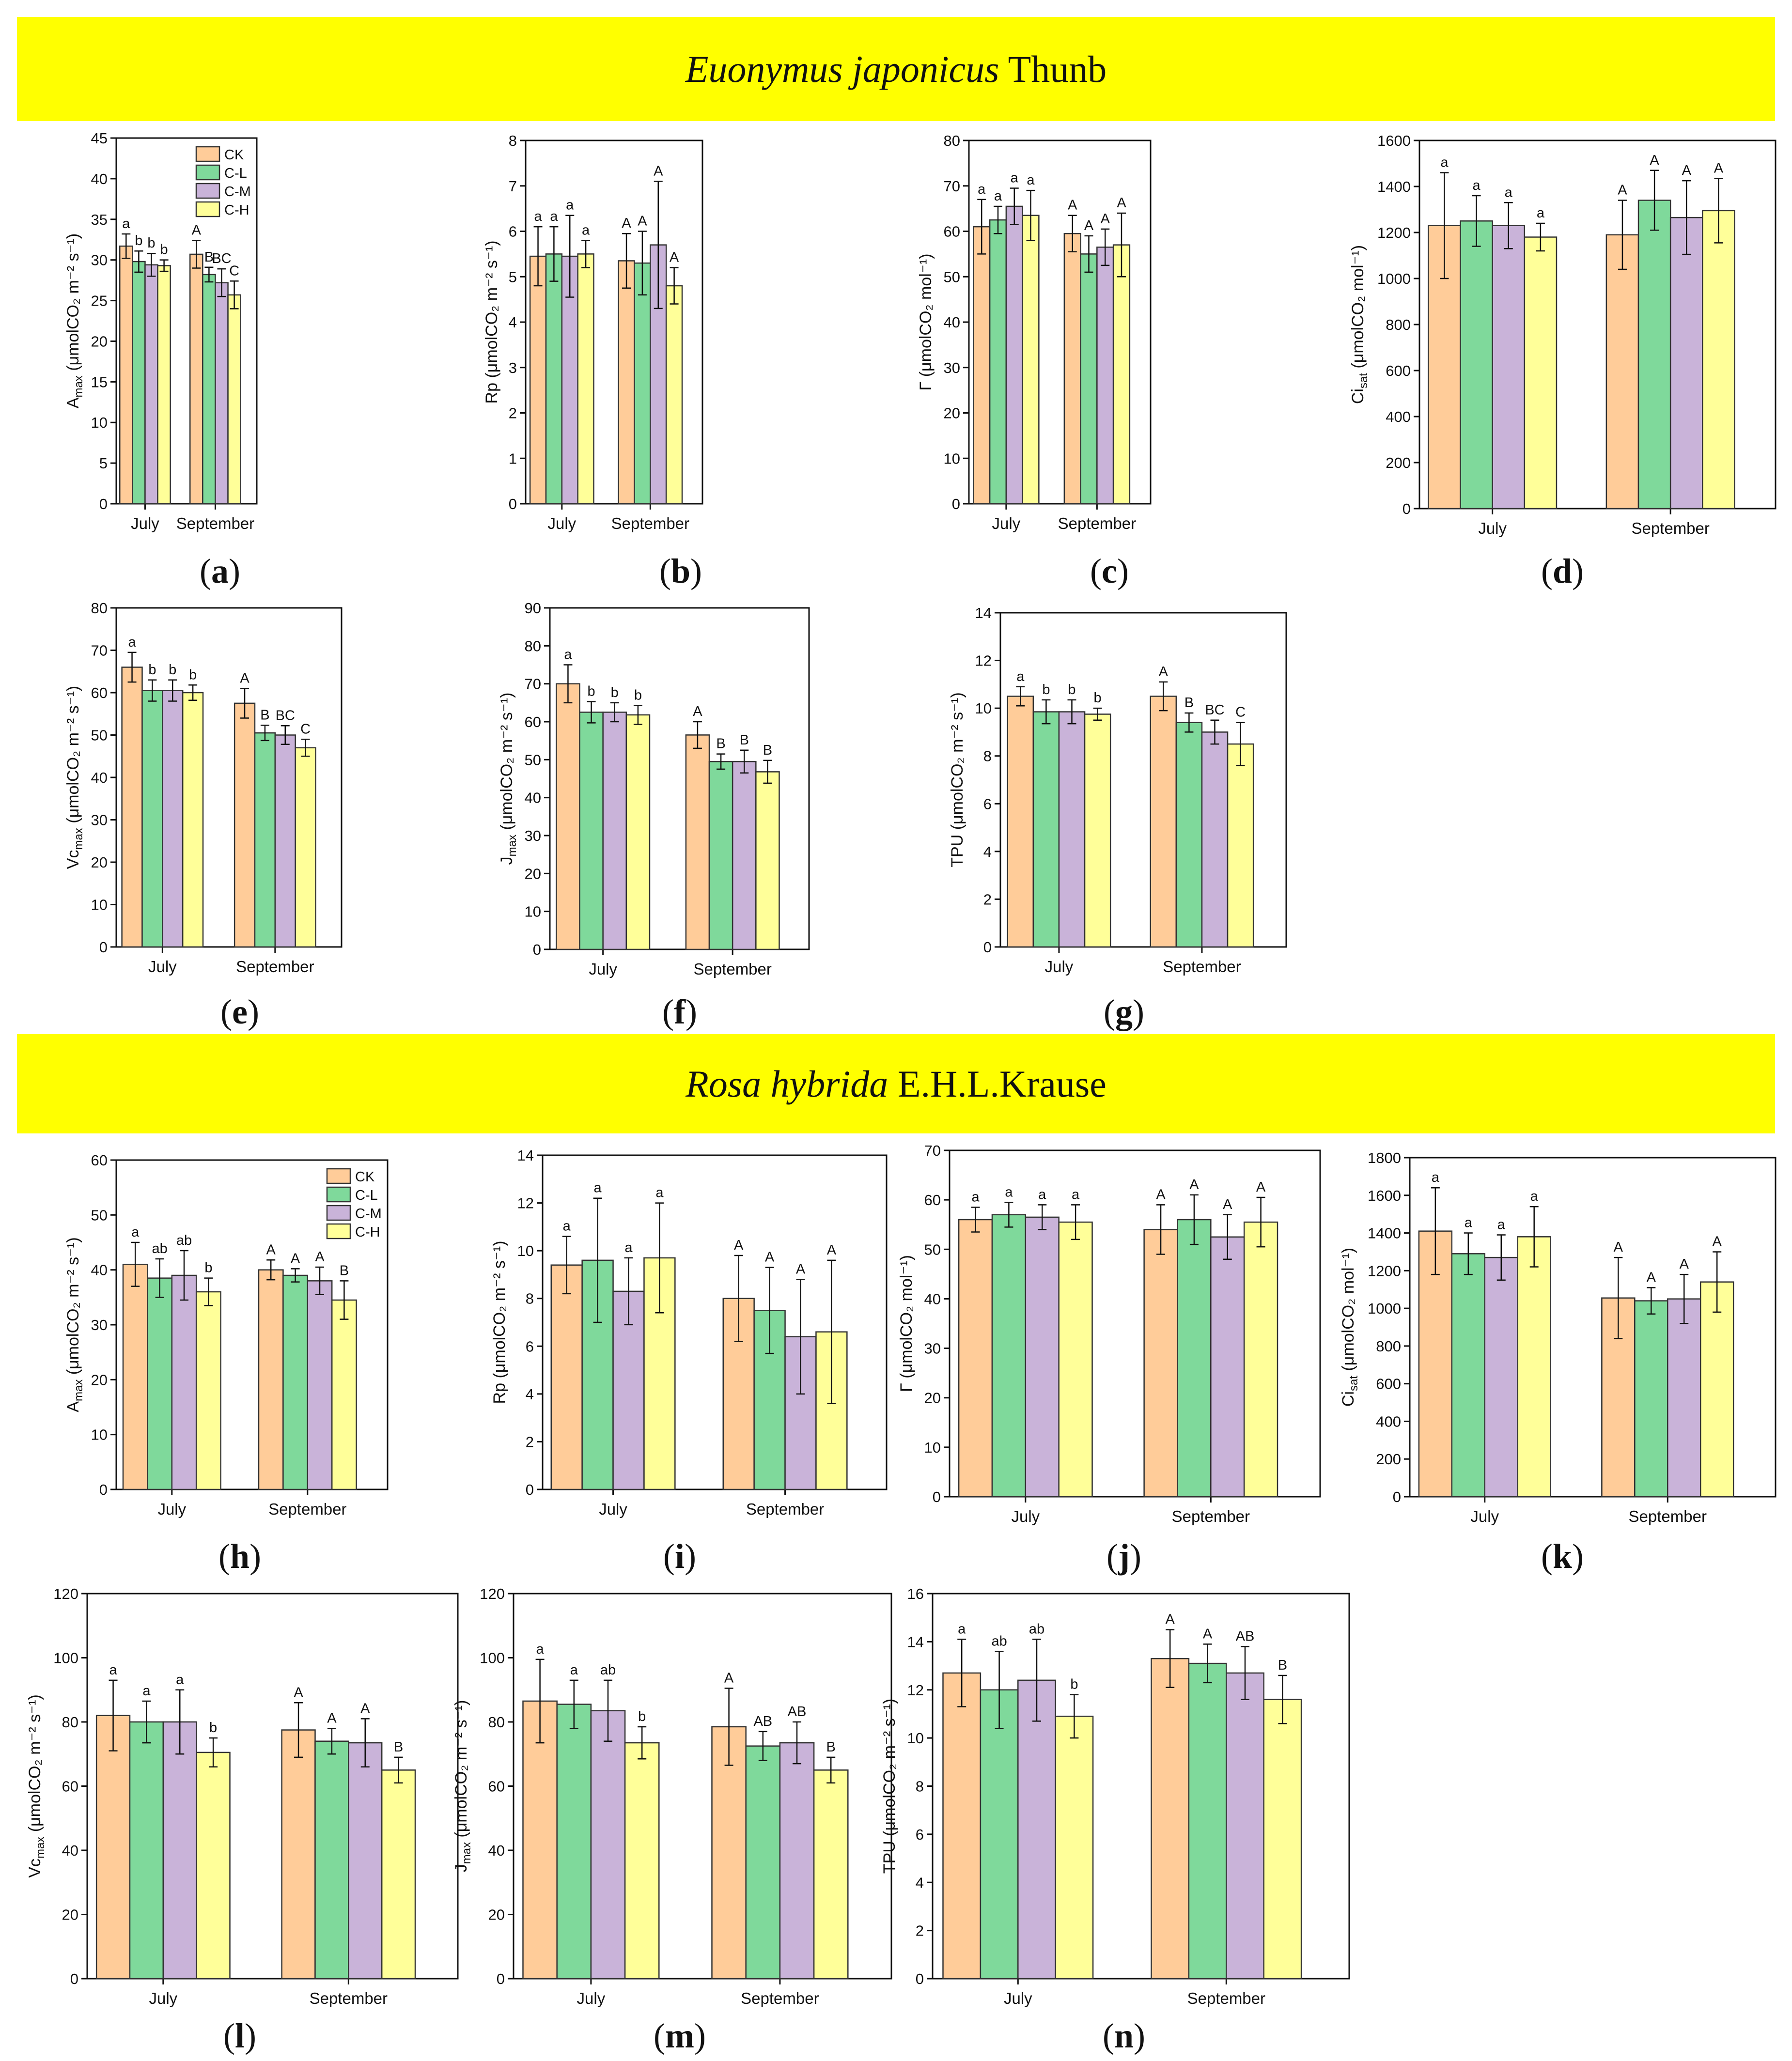 This screenshot has height=2061, width=1792. I want to click on y-tick-label: 40, so click(952, 322).